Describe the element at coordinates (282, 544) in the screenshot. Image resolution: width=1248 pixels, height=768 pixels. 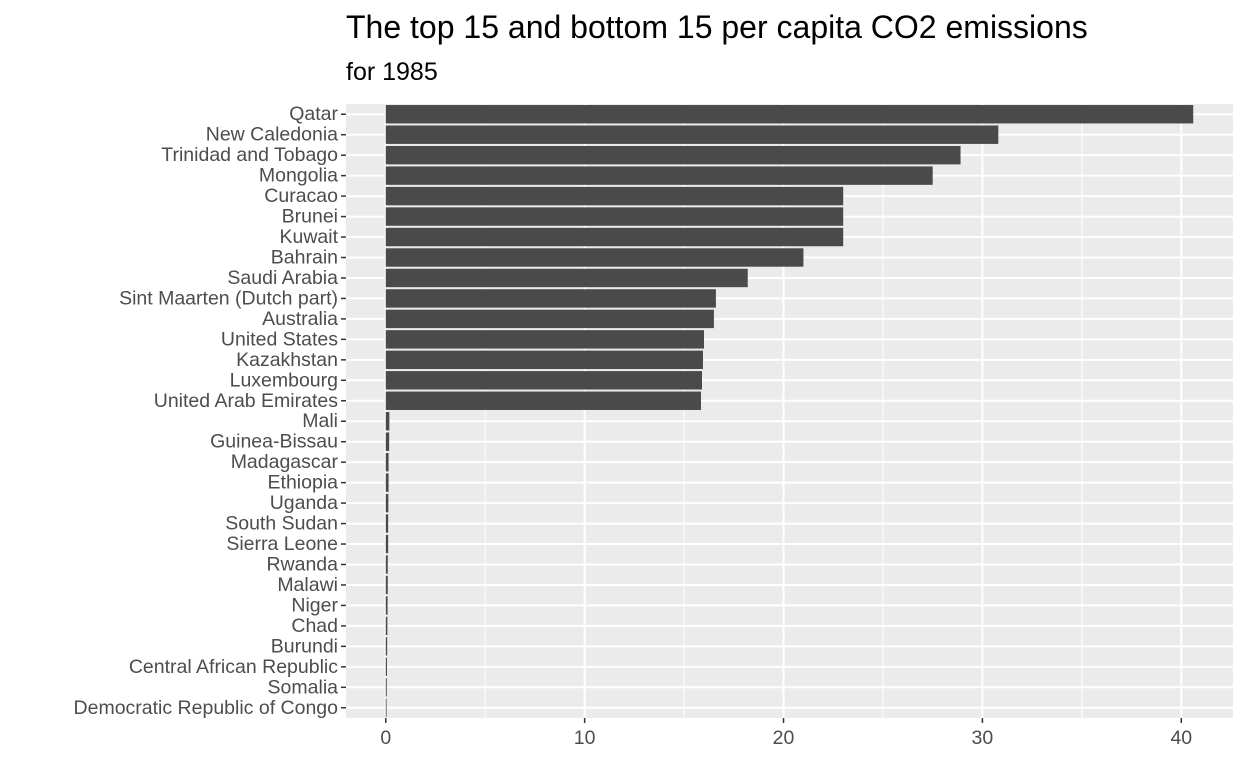
I see `y-tick-label: Sierra Leone` at that location.